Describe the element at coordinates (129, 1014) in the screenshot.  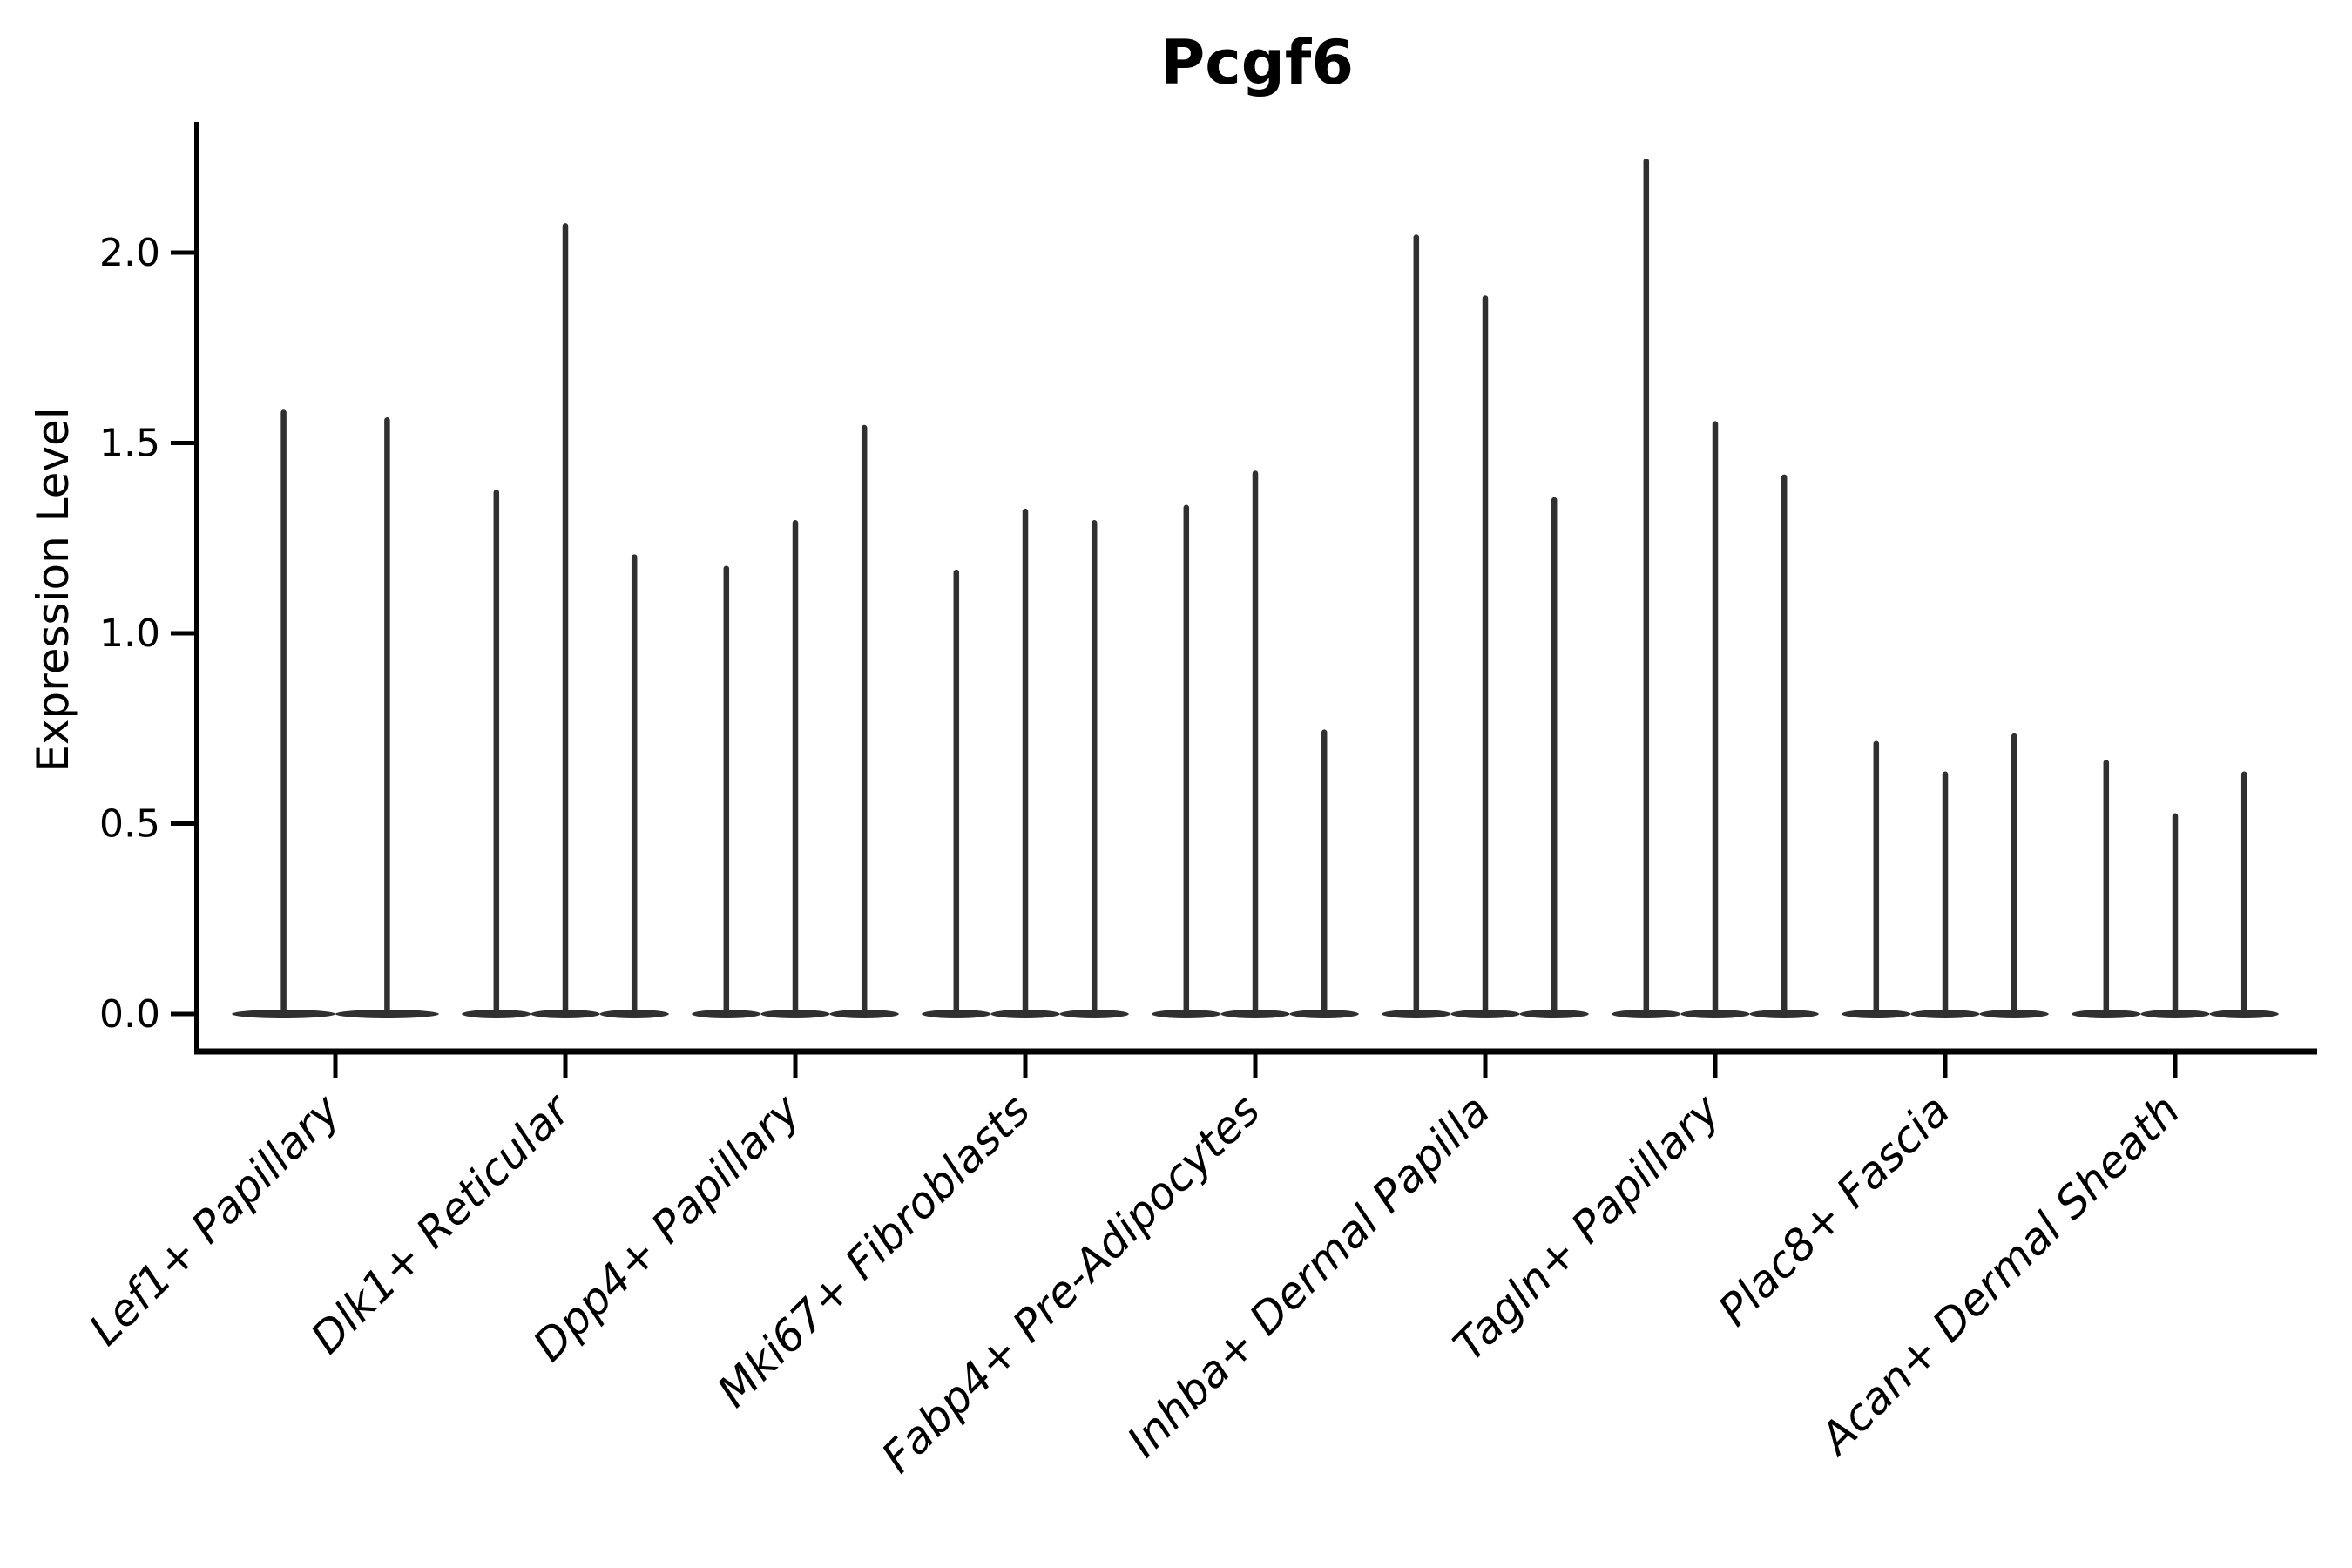
I see `y-tick-label: 0.0` at that location.